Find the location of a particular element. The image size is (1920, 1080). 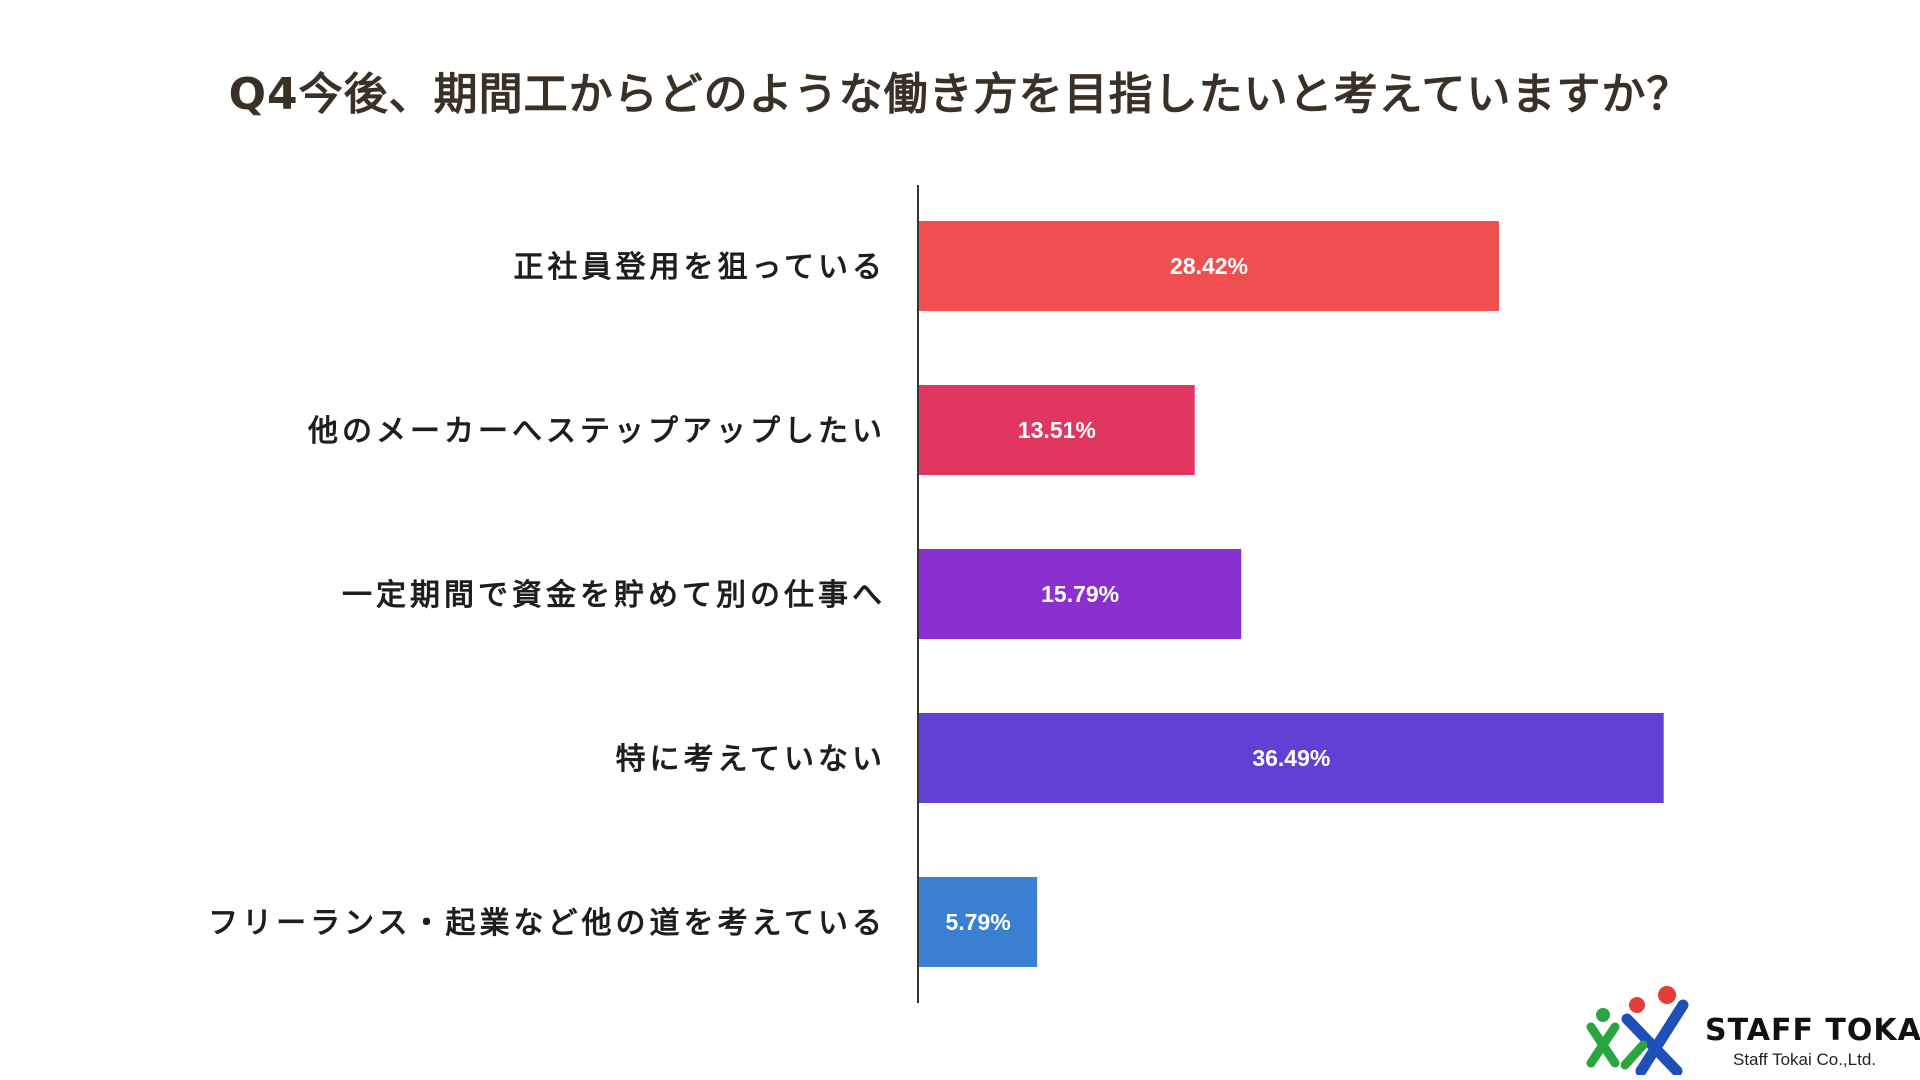

category-label-4: フリーランス・起業など他の道を考えている is located at coordinates (547, 923).